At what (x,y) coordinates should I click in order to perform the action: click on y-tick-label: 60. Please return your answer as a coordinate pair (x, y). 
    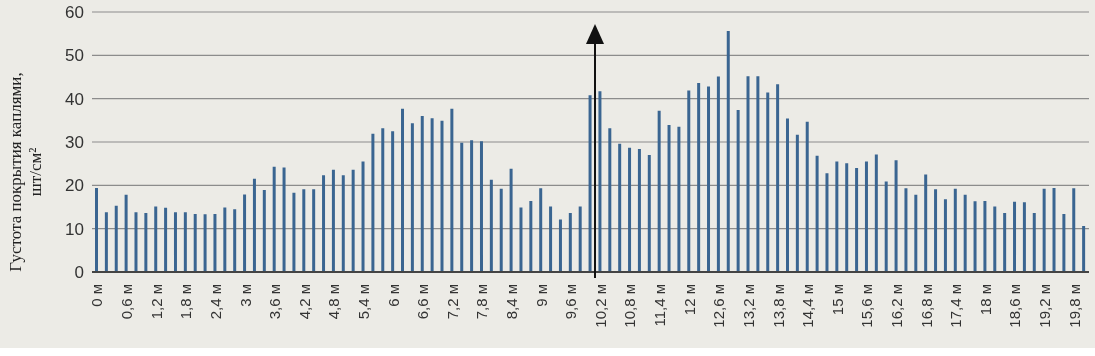
    Looking at the image, I should click on (74, 13).